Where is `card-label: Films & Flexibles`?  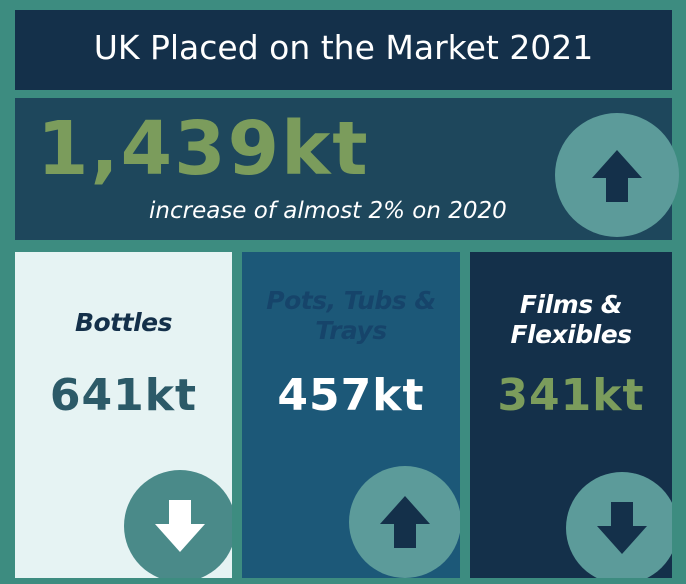 card-label: Films & Flexibles is located at coordinates (571, 319).